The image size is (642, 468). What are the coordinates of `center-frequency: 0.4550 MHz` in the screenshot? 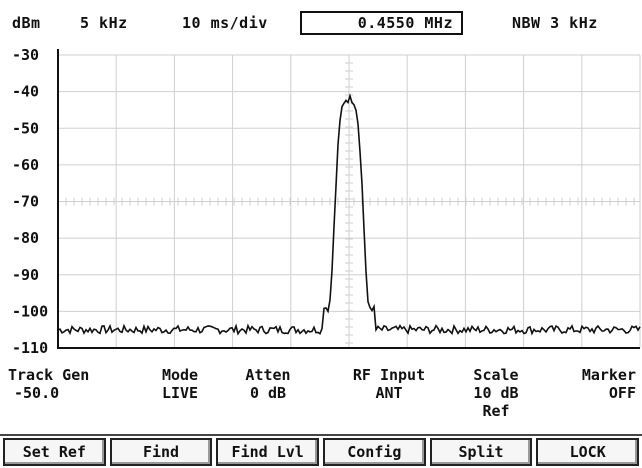 It's located at (381, 23).